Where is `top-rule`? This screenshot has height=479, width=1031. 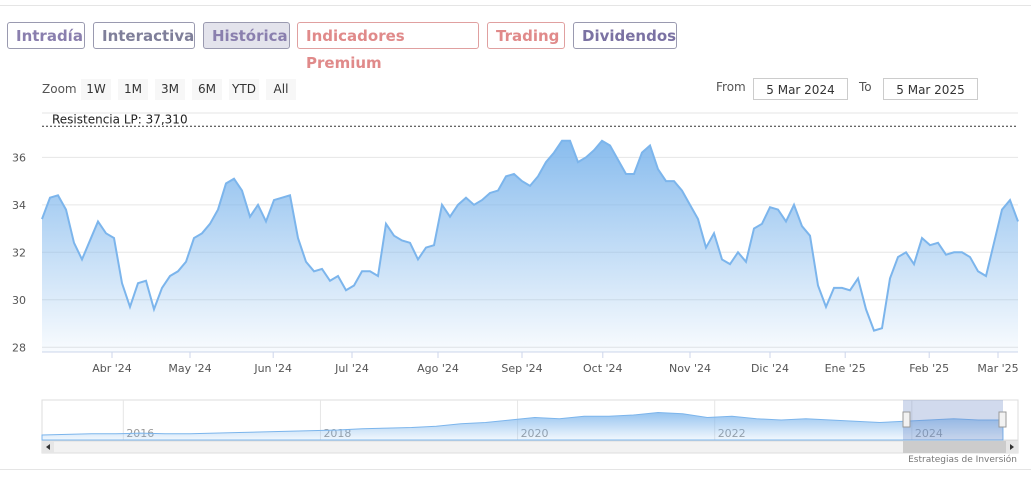 top-rule is located at coordinates (515, 5).